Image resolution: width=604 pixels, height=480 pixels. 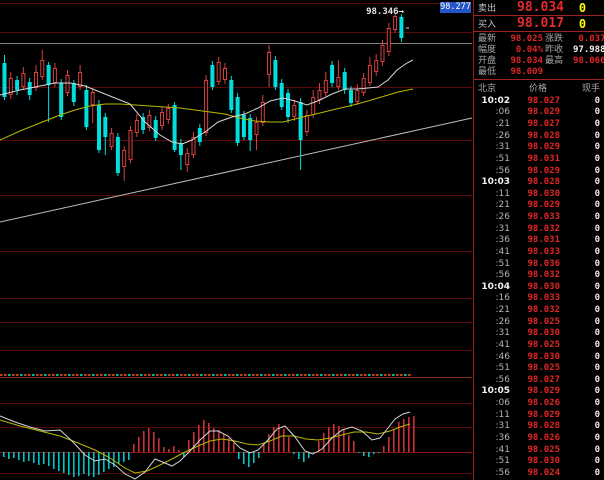 What do you see at coordinates (539, 182) in the screenshot?
I see `trade-row: 10:03 98.028 0` at bounding box center [539, 182].